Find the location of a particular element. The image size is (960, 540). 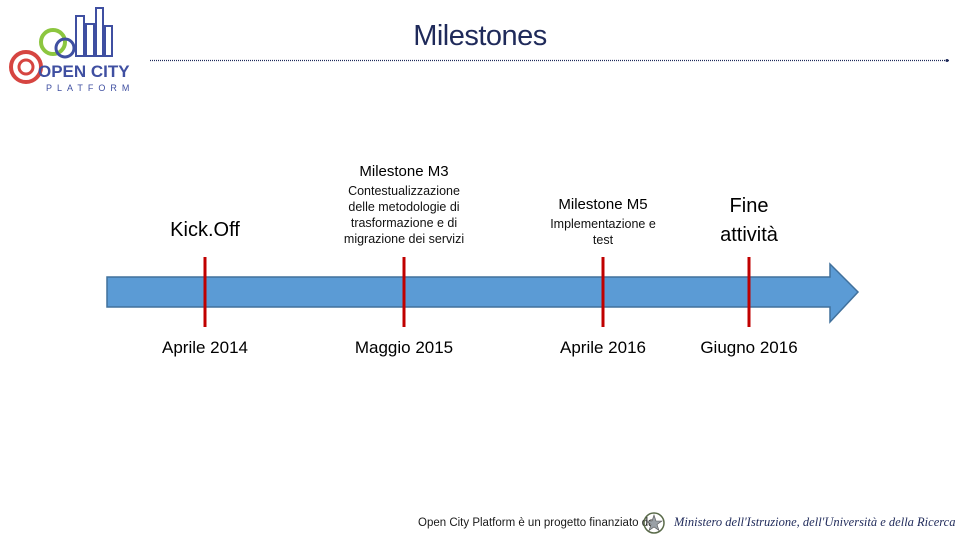

timeline-arrow is located at coordinates (483, 293).